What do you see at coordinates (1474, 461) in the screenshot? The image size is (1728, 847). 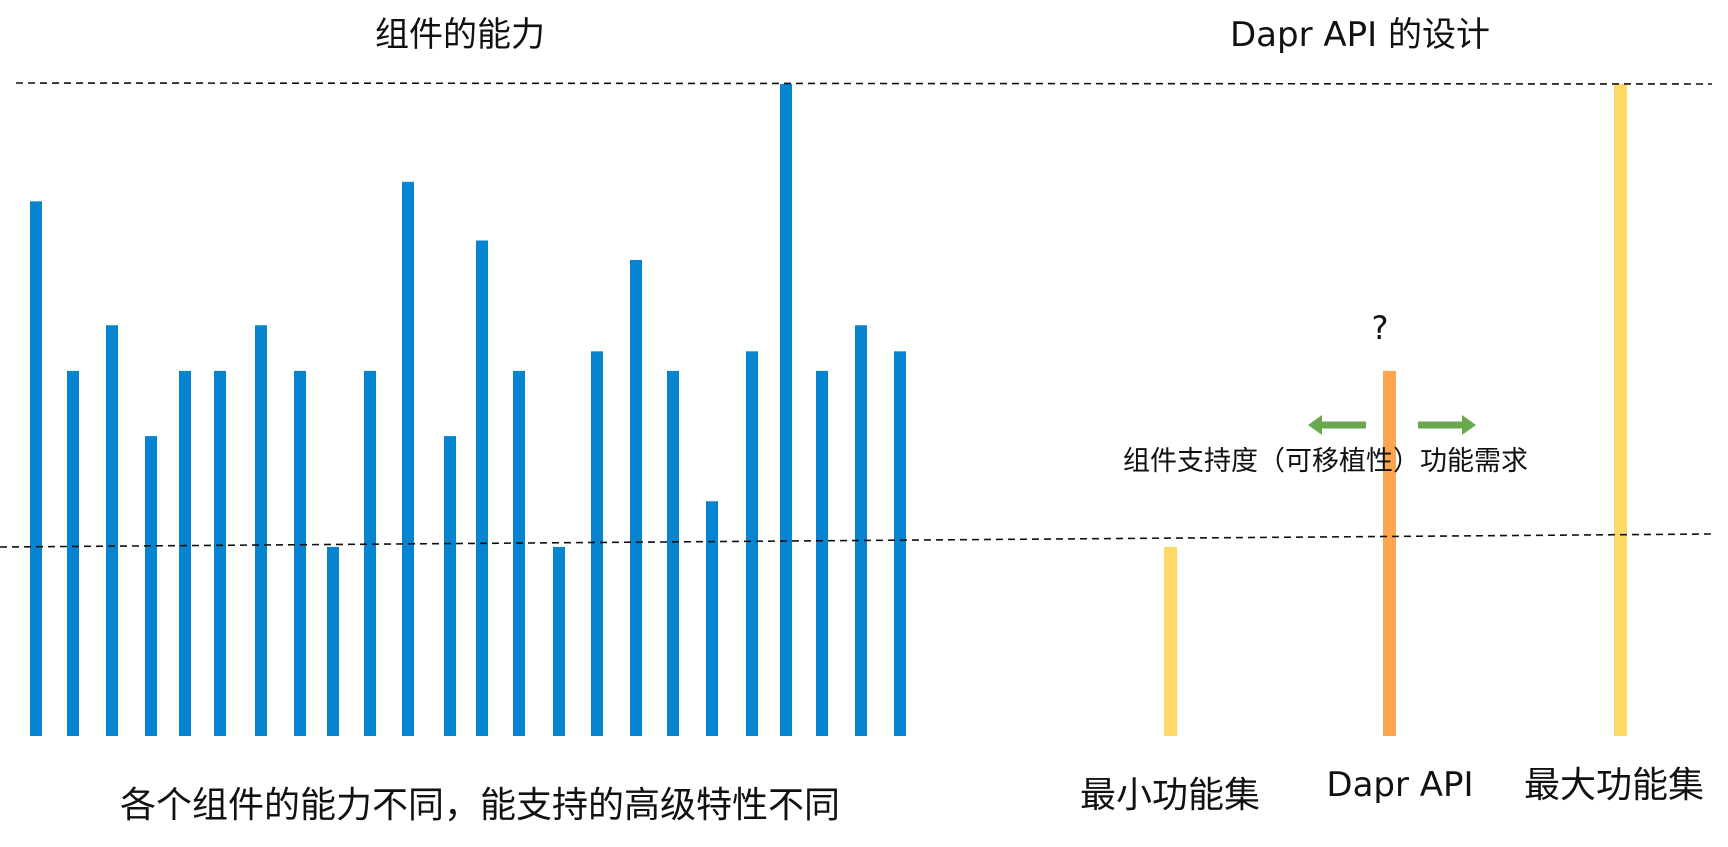 I see `functional-demand-label: 功能需求` at bounding box center [1474, 461].